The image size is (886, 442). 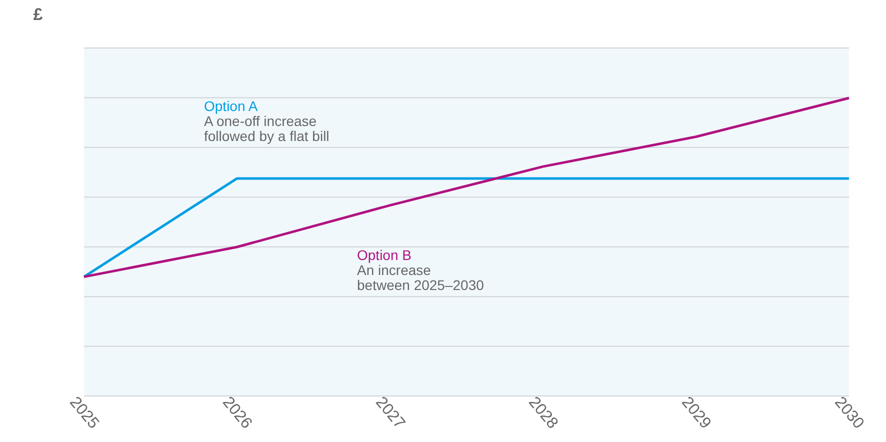 I want to click on text: Option B, so click(x=384, y=255).